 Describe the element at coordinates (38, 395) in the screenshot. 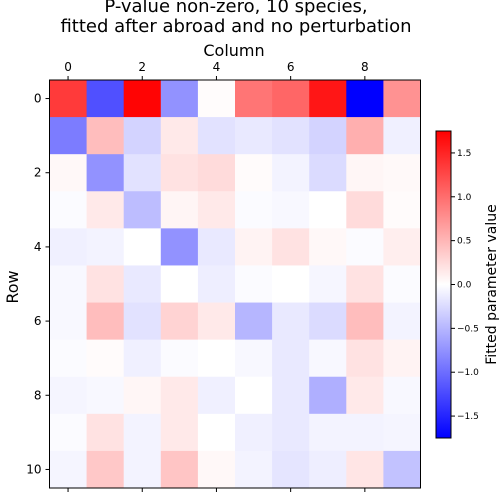

I see `y-tick-label: 8` at that location.